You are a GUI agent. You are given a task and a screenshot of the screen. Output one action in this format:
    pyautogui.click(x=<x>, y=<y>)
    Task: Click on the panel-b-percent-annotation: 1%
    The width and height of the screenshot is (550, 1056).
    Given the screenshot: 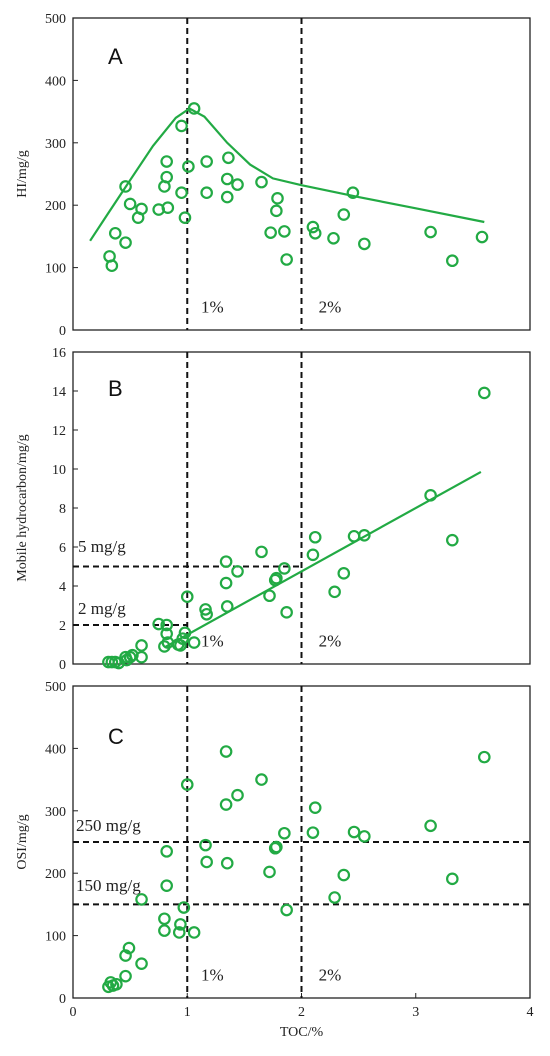 What is the action you would take?
    pyautogui.click(x=212, y=640)
    